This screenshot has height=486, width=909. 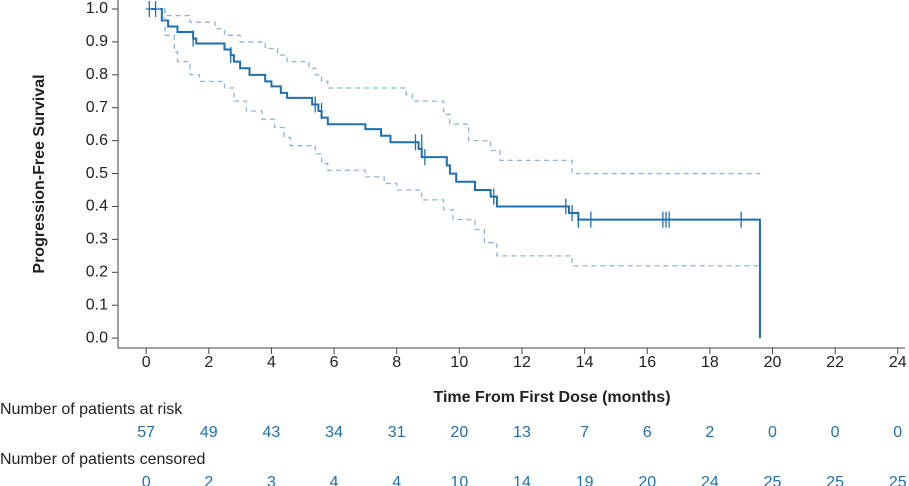 I want to click on y-axis-title: Progression-Free Survival, so click(x=39, y=173).